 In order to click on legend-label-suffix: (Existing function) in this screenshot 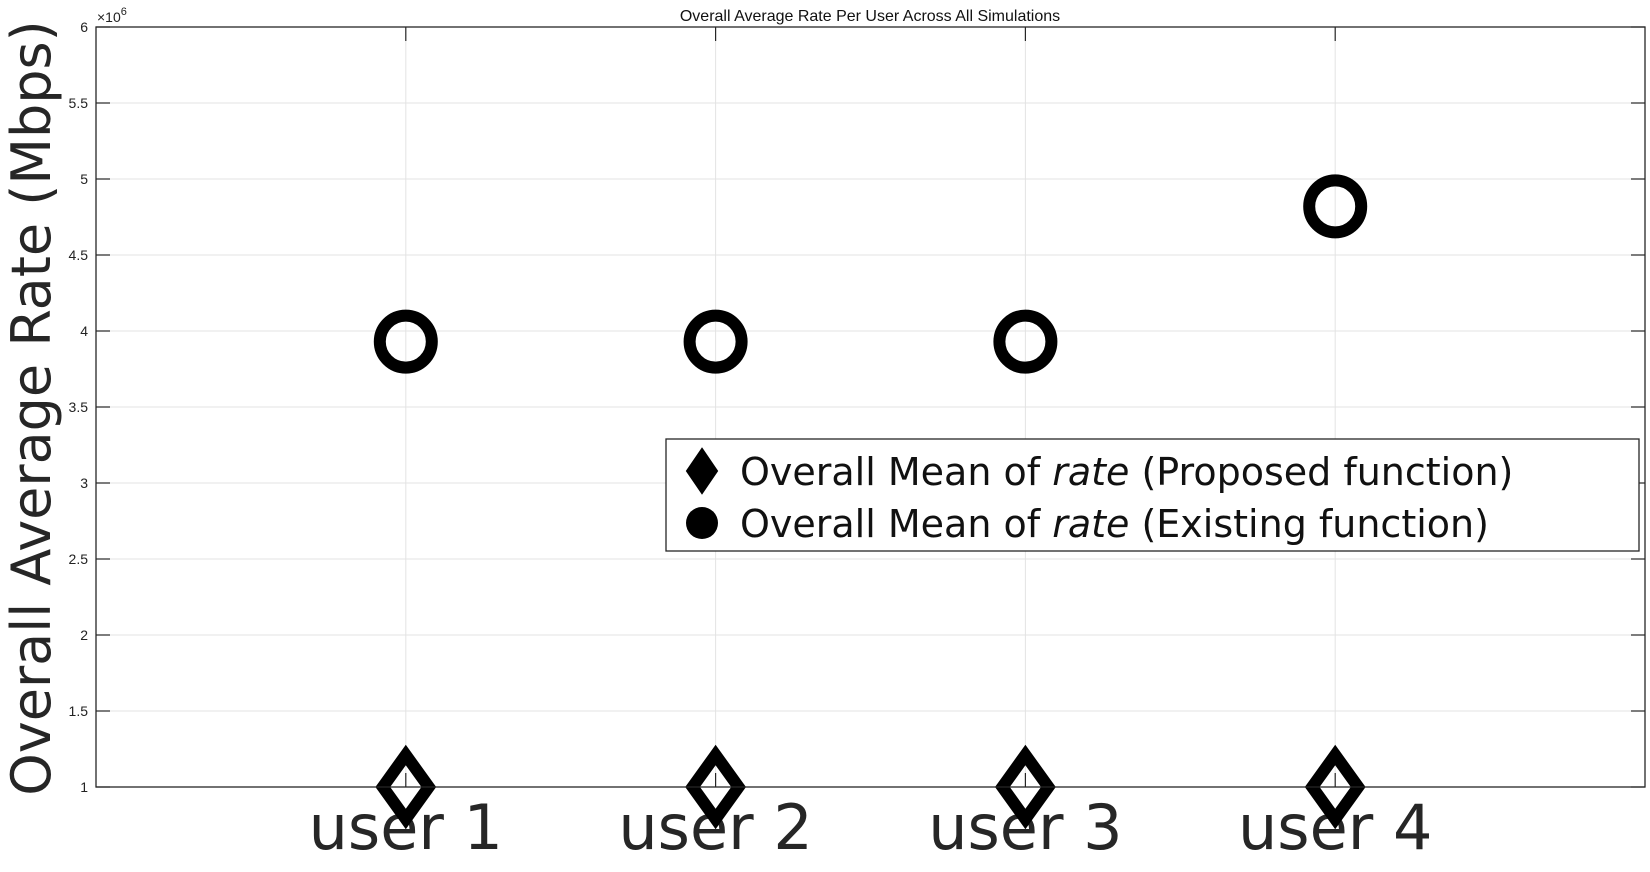, I will do `click(1309, 524)`.